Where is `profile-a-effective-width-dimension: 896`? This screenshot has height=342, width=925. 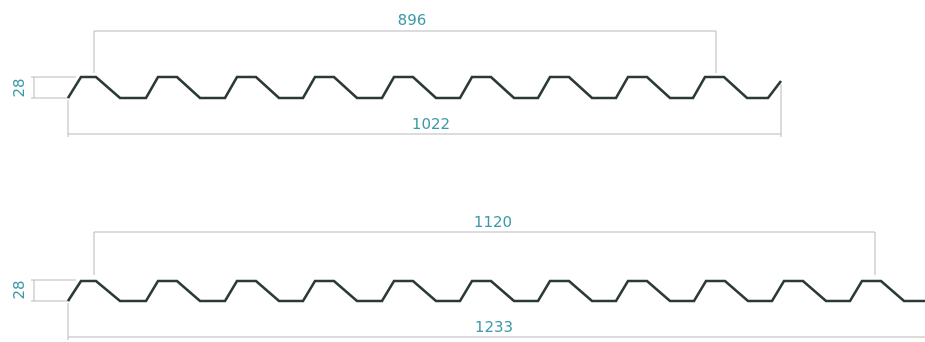
profile-a-effective-width-dimension: 896 is located at coordinates (405, 42).